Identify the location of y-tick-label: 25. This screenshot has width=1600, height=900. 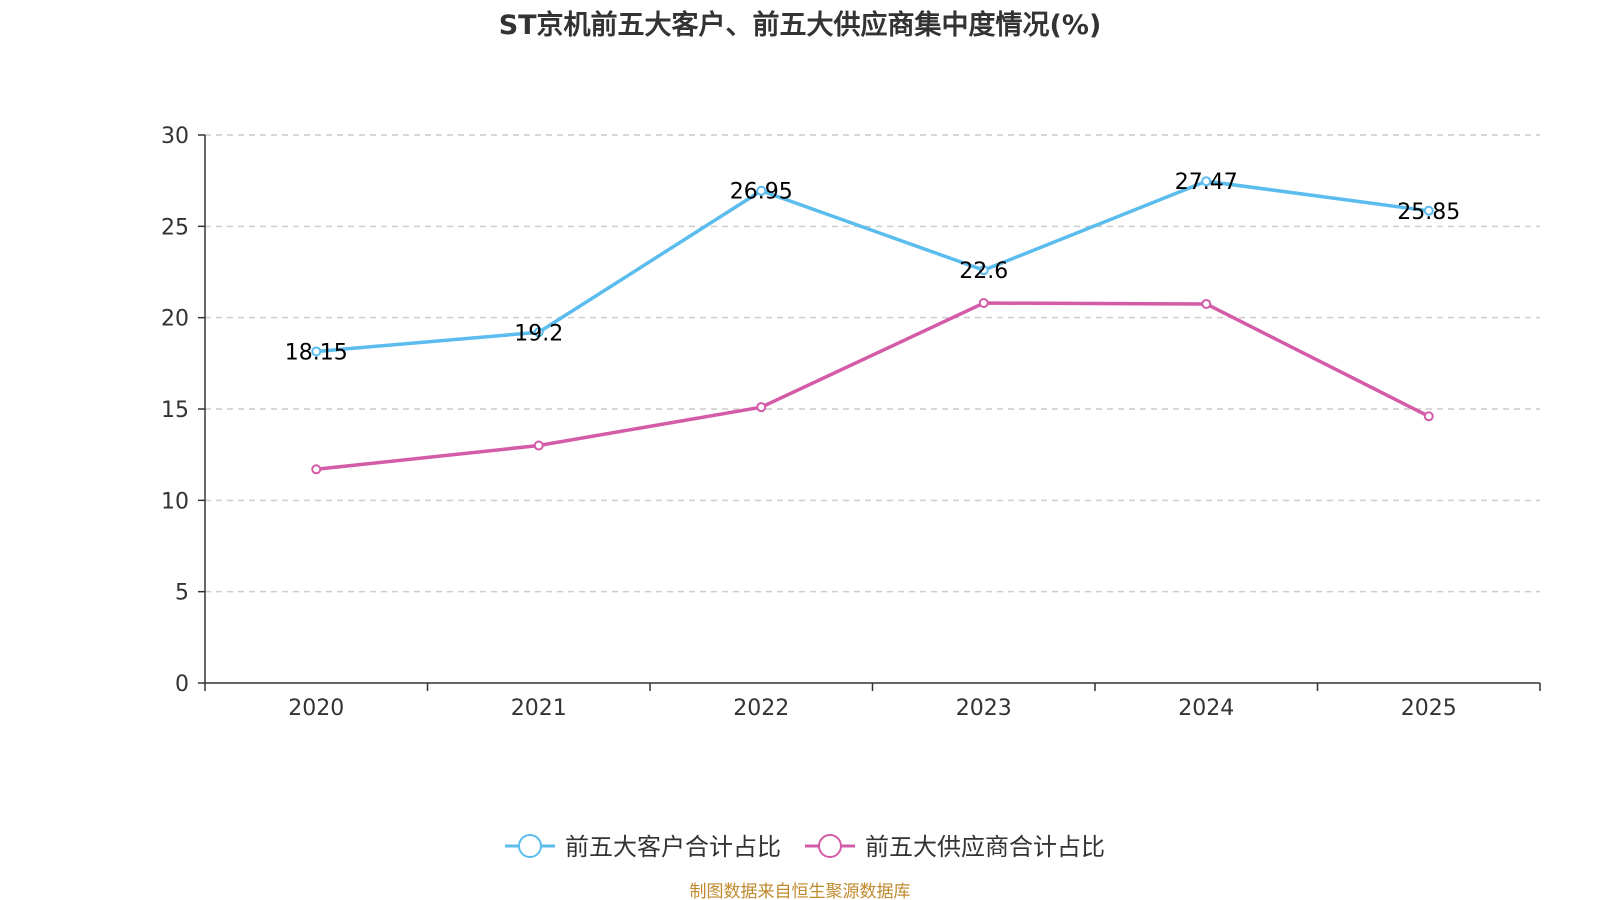
(175, 227).